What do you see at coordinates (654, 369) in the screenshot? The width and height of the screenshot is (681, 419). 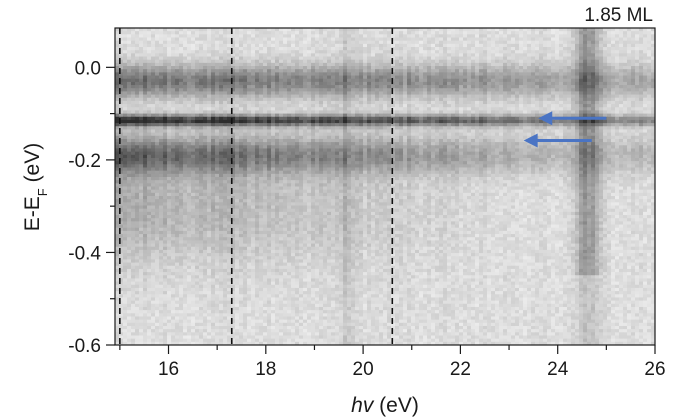 I see `x-tick-label: 26` at bounding box center [654, 369].